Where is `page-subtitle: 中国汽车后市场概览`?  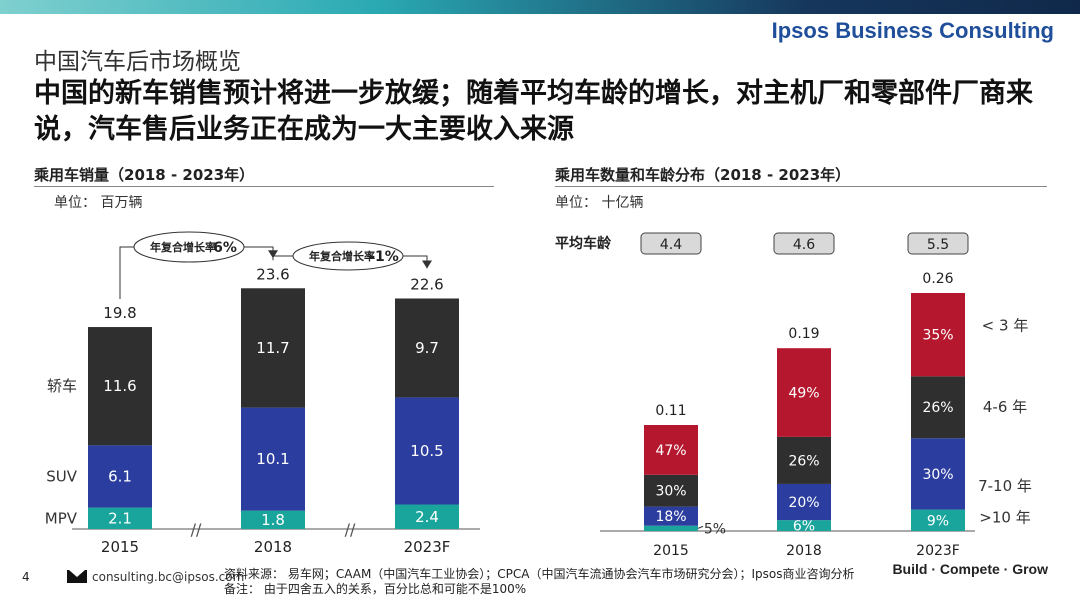 page-subtitle: 中国汽车后市场概览 is located at coordinates (137, 62).